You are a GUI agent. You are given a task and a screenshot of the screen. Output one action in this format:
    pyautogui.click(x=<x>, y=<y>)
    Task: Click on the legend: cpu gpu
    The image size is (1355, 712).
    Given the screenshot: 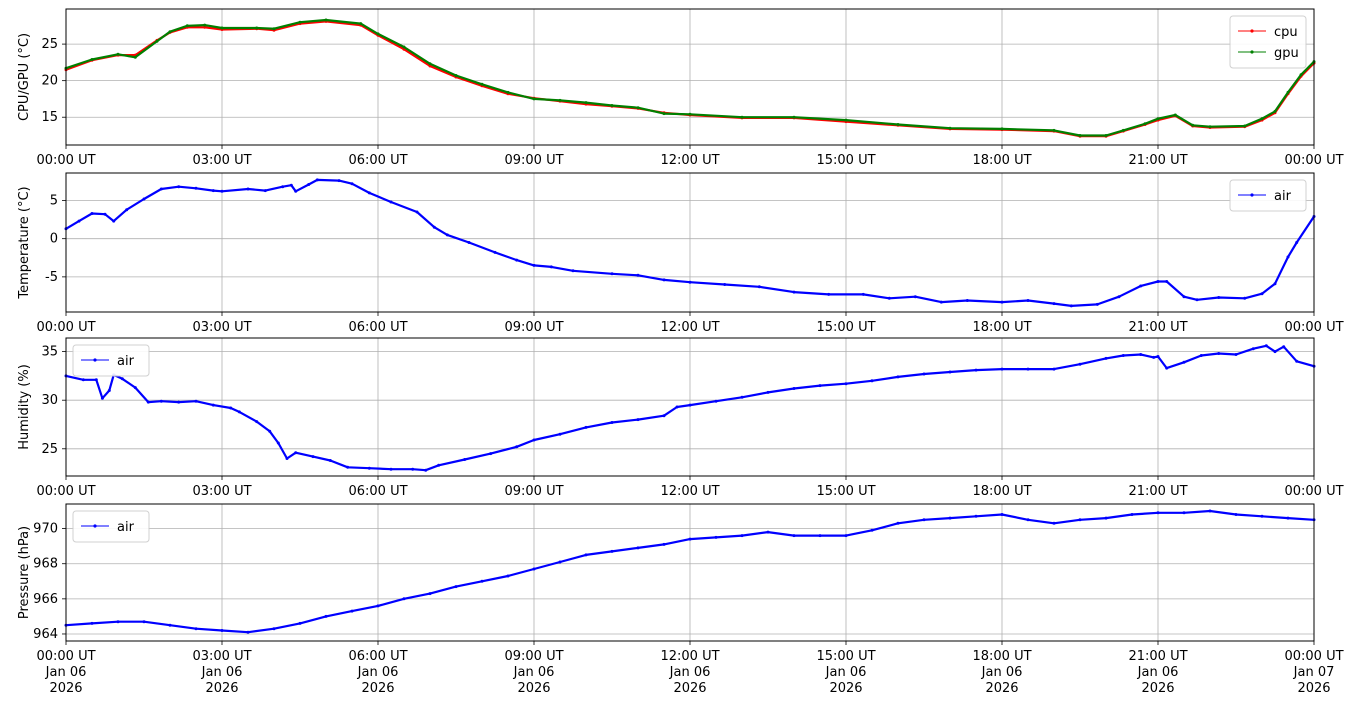 What is the action you would take?
    pyautogui.click(x=1268, y=42)
    